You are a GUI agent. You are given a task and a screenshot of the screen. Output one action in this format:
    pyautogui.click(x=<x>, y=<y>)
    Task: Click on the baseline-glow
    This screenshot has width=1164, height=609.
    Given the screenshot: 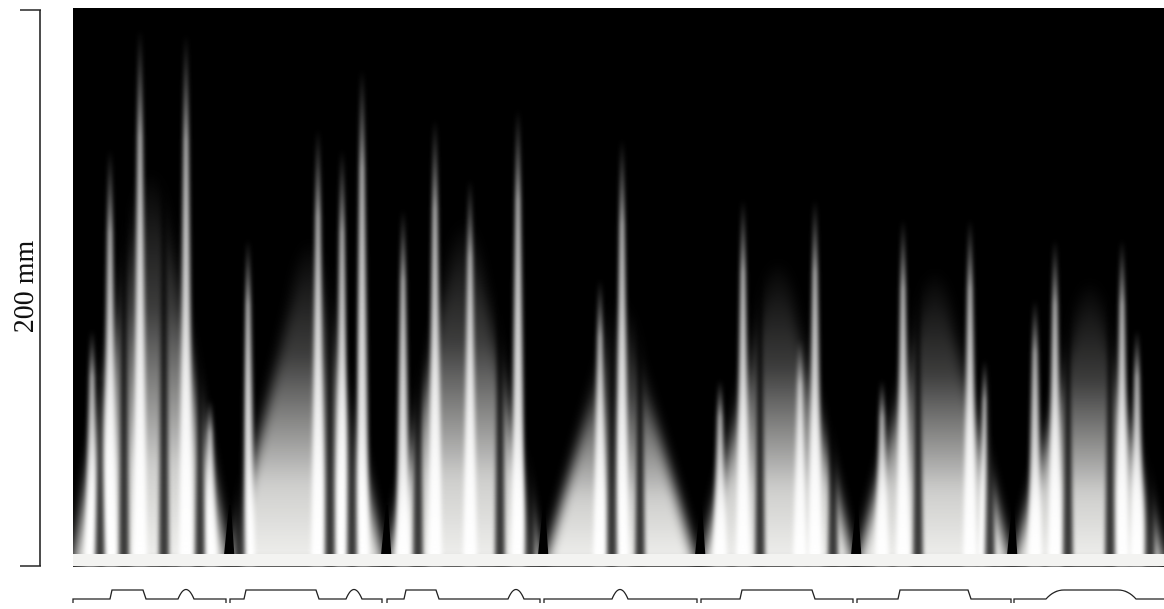 What is the action you would take?
    pyautogui.click(x=618, y=560)
    